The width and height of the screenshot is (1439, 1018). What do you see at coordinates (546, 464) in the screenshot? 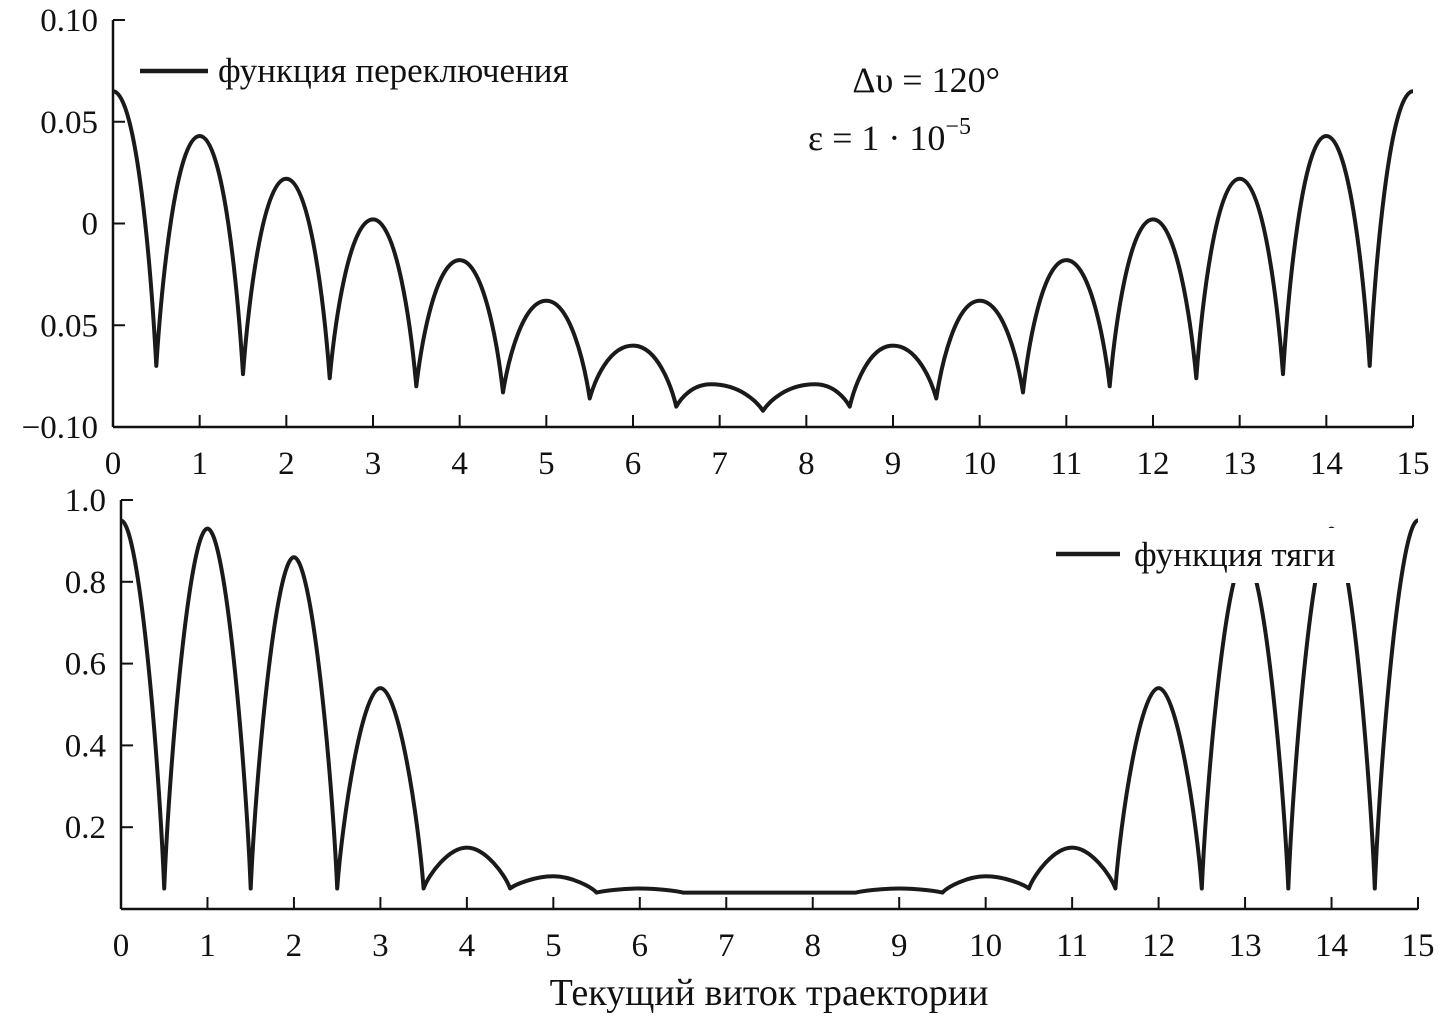
I see `top-x-tick-label: 5` at bounding box center [546, 464].